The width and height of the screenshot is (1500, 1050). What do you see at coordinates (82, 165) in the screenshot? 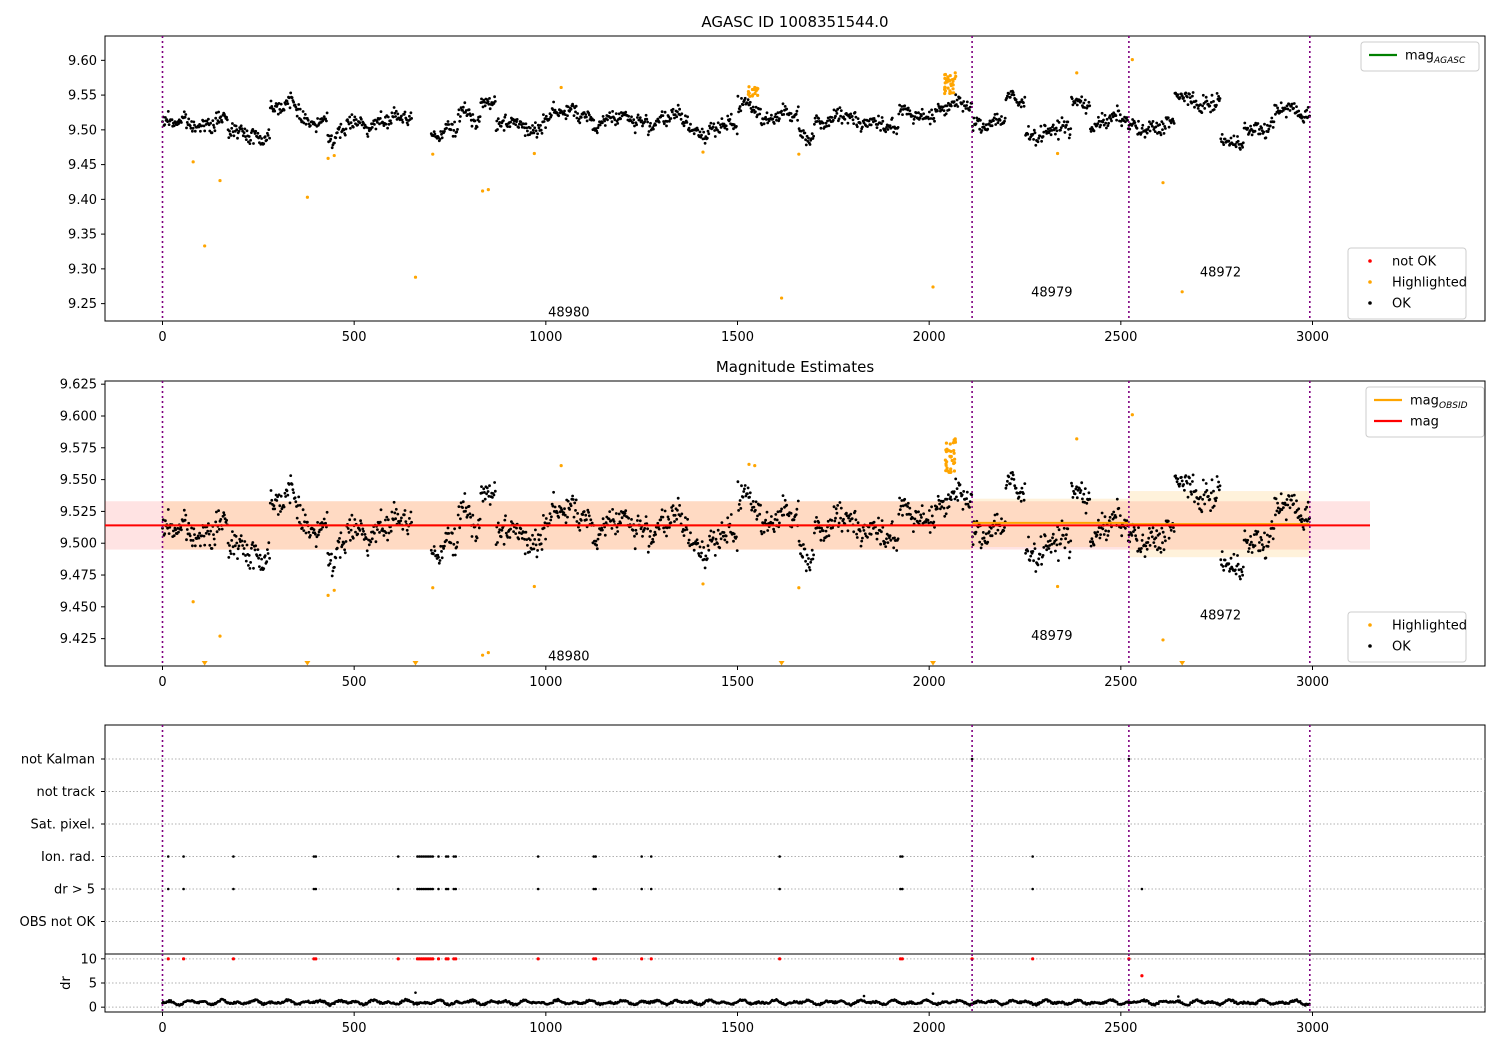
I see `p1-ytick-label: 9.45` at bounding box center [82, 165].